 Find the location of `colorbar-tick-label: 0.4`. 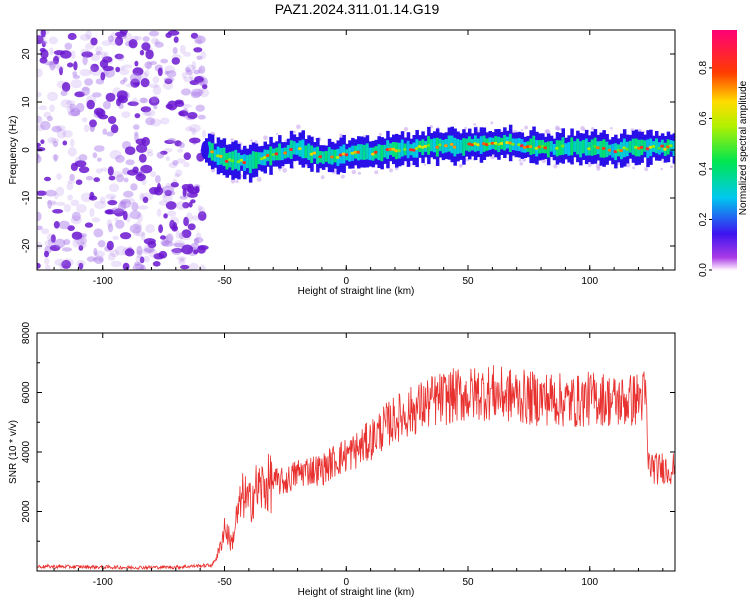

colorbar-tick-label: 0.4 is located at coordinates (703, 169).